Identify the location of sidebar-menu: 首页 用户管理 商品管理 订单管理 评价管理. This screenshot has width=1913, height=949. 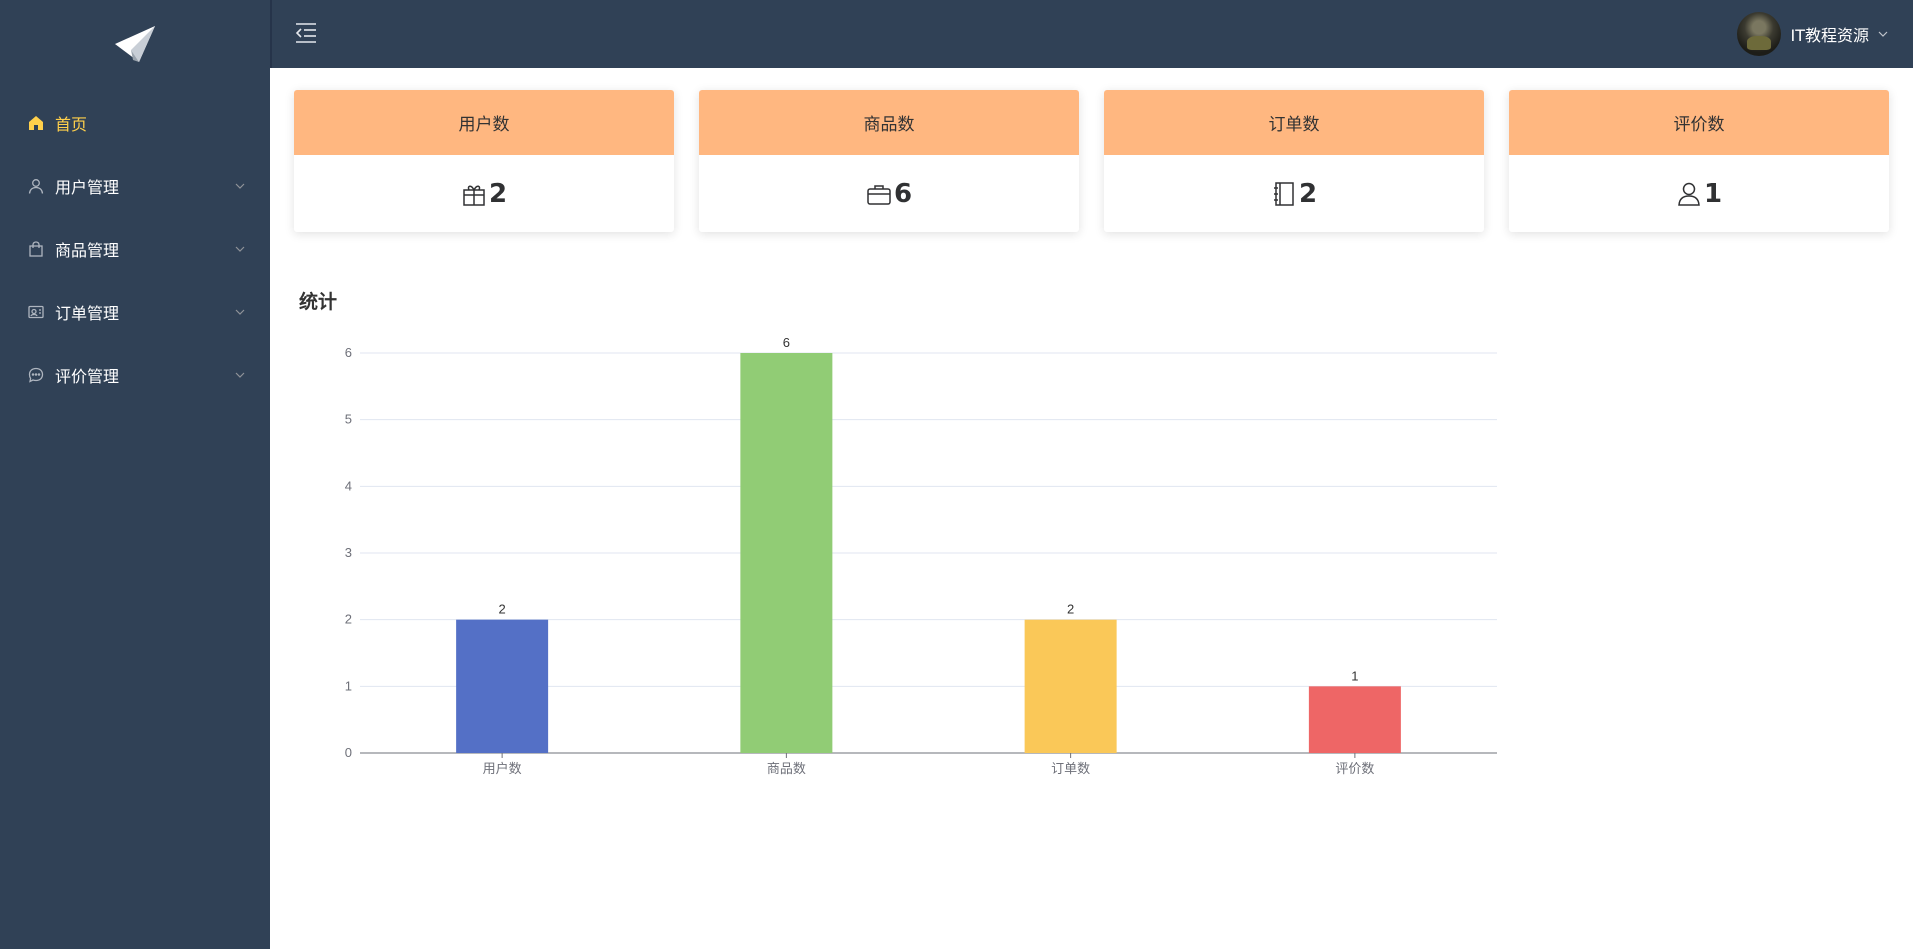
(135, 248).